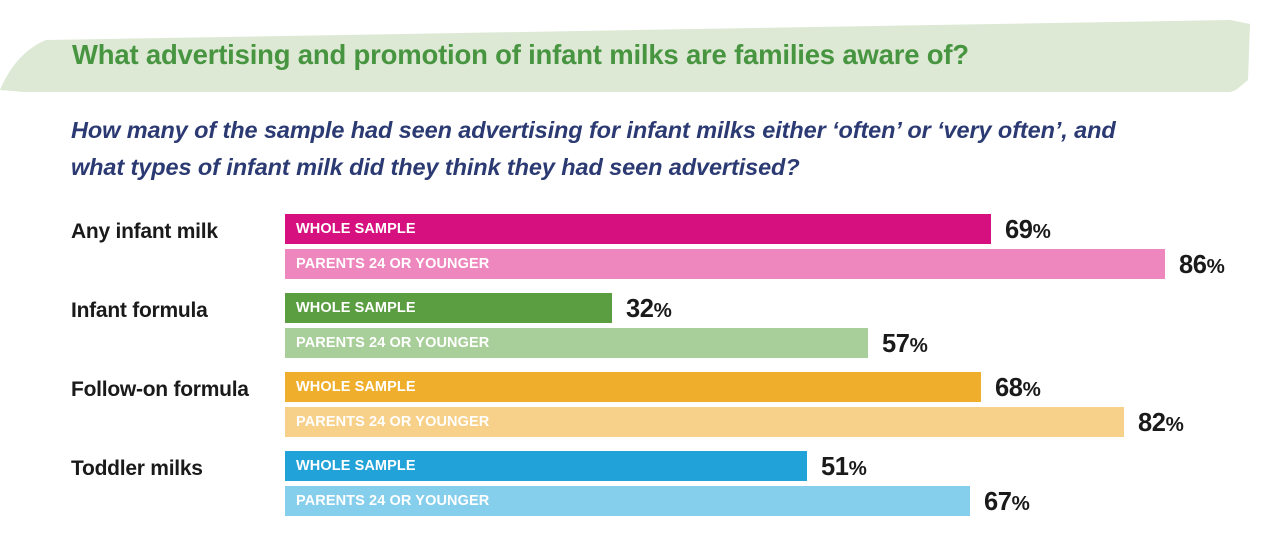 The width and height of the screenshot is (1280, 545). I want to click on bar-row: WHOLE SAMPLE 68%, so click(748, 387).